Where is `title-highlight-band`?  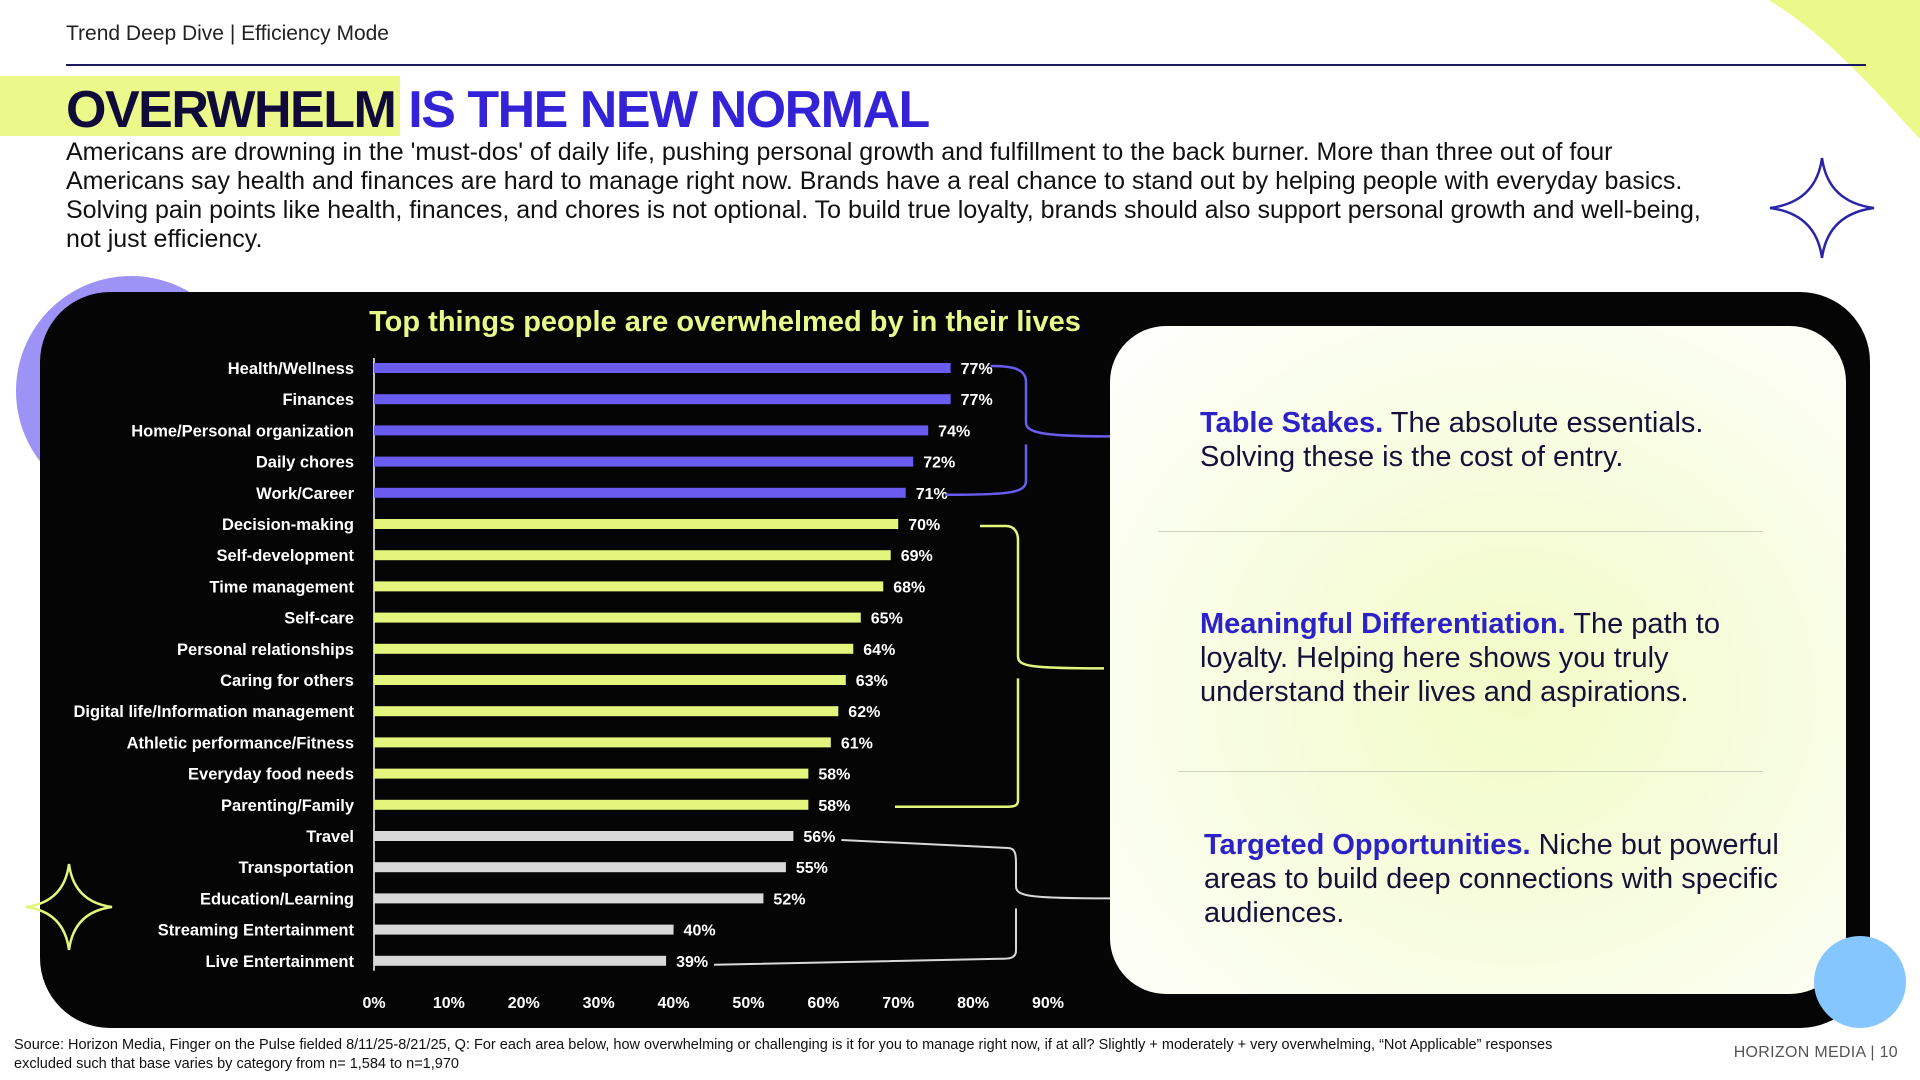 title-highlight-band is located at coordinates (200, 106).